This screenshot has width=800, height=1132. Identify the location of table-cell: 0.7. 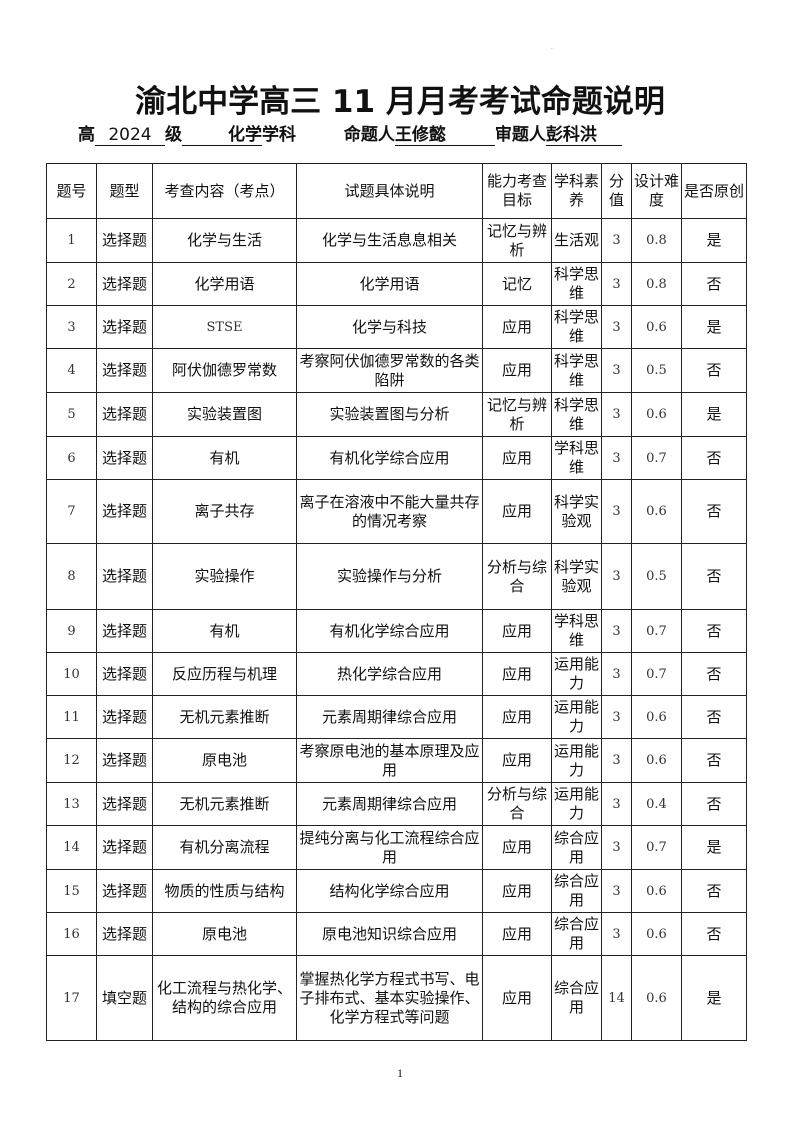
(656, 458).